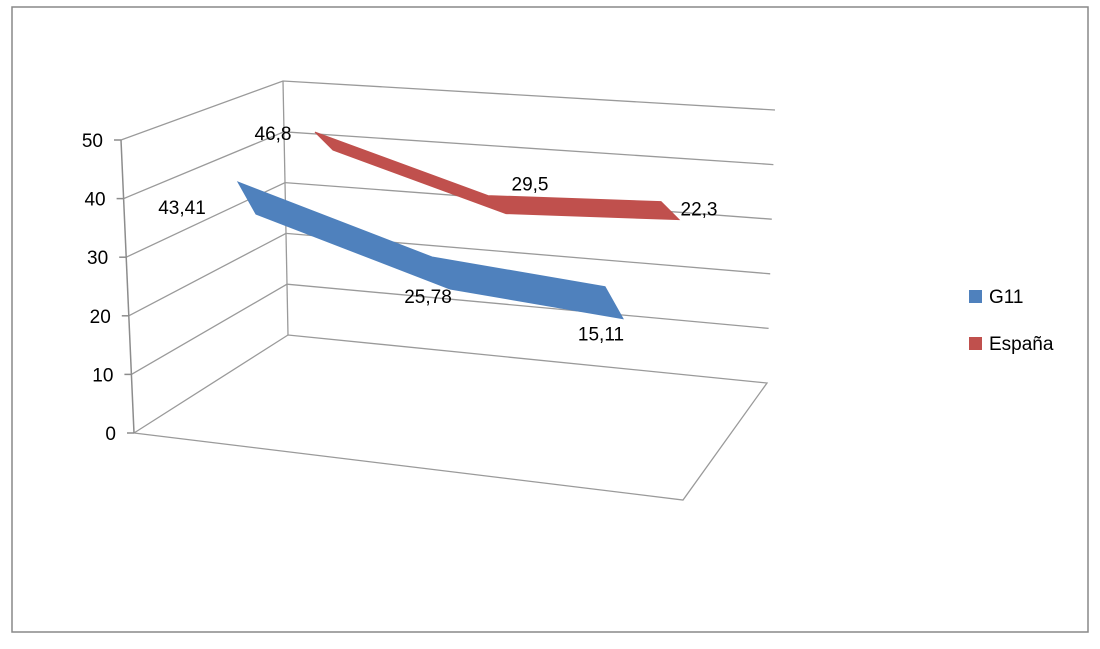 The width and height of the screenshot is (1100, 649). I want to click on legend-label: G11, so click(1006, 297).